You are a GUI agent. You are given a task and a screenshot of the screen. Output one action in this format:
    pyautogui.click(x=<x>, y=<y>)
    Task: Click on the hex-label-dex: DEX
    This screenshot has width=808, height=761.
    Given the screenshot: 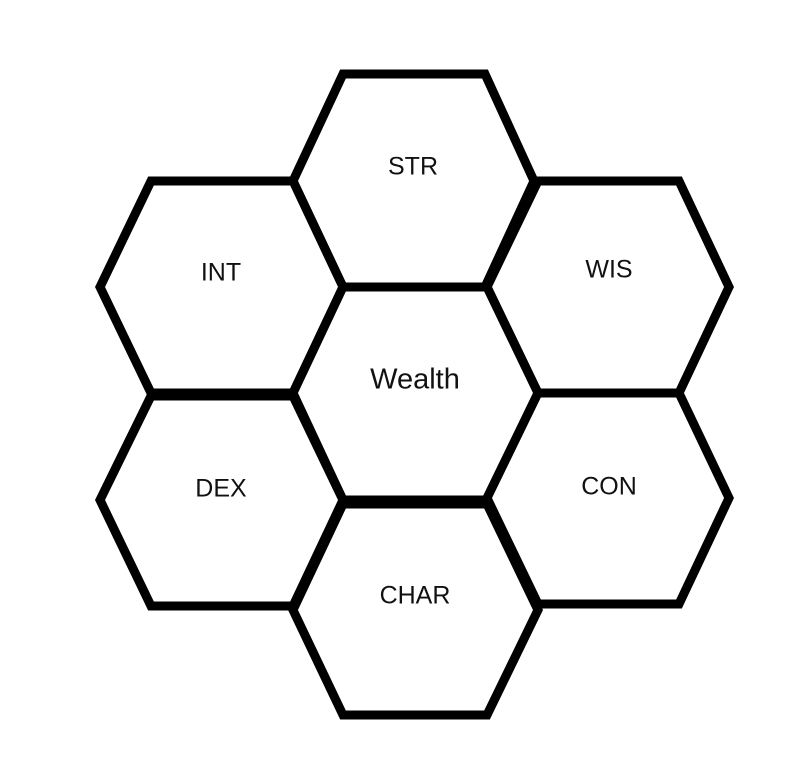 What is the action you would take?
    pyautogui.click(x=221, y=489)
    